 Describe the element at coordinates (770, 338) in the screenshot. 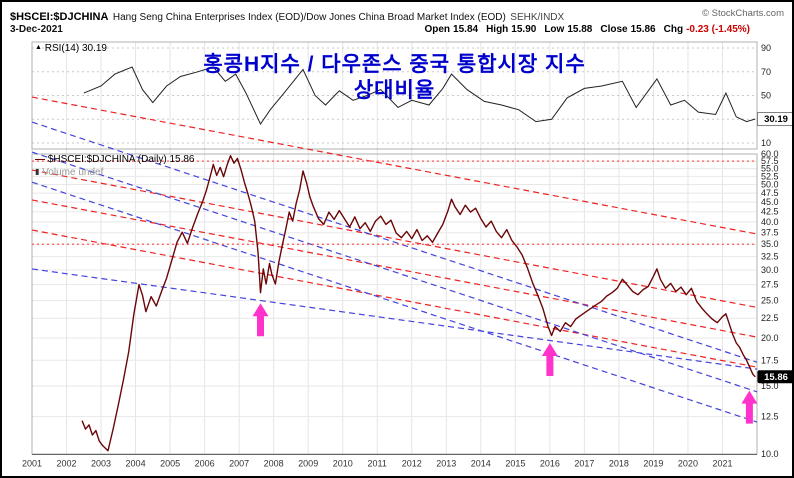

I see `main-y-tick-label: 20.0` at that location.